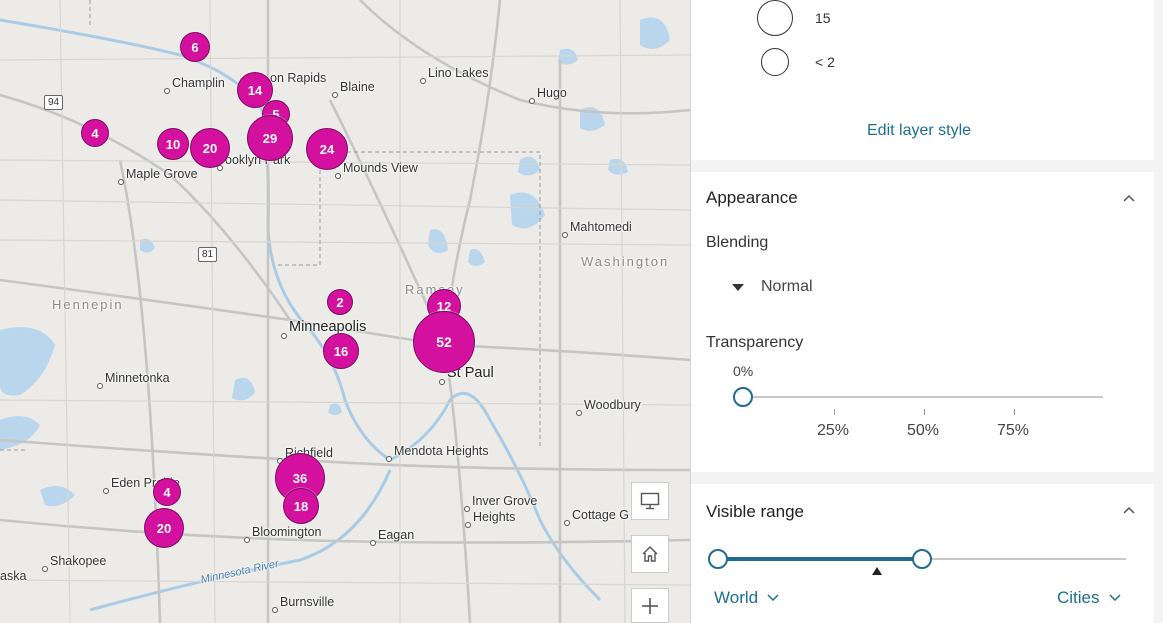 The image size is (1163, 623). What do you see at coordinates (820, 559) in the screenshot?
I see `visible-range-fill` at bounding box center [820, 559].